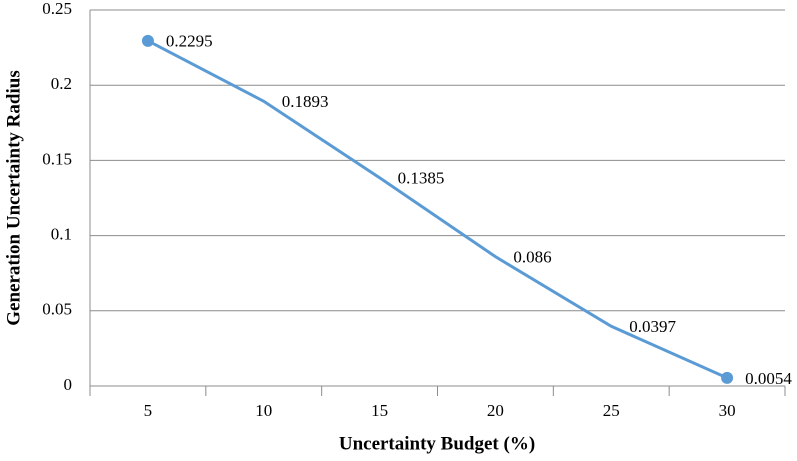 The height and width of the screenshot is (461, 797). I want to click on x-tick-label: 15, so click(379, 410).